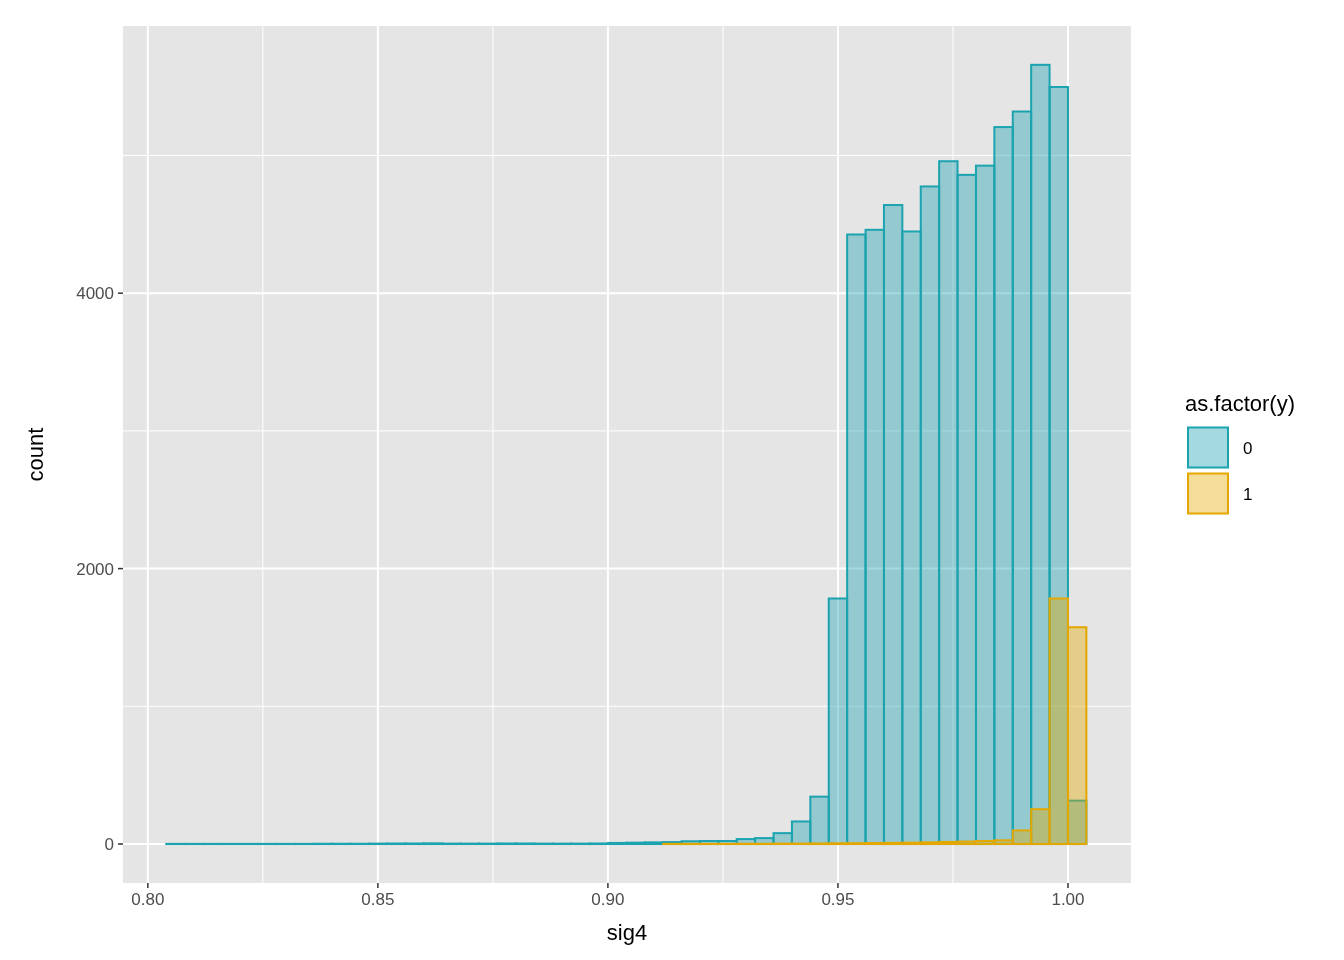 This screenshot has height=960, width=1344. What do you see at coordinates (1248, 449) in the screenshot?
I see `legend-label: 0` at bounding box center [1248, 449].